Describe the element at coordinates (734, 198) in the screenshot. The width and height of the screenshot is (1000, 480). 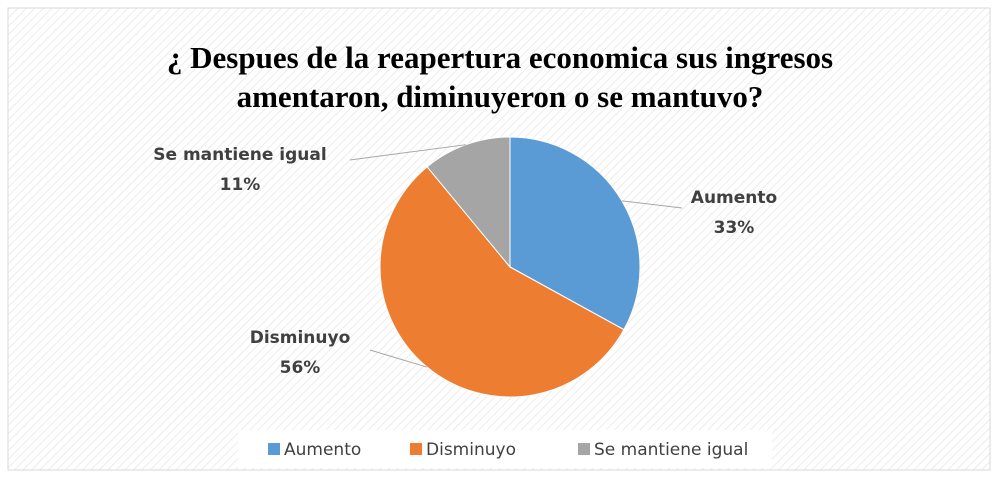
I see `data-label-category: Aumento` at that location.